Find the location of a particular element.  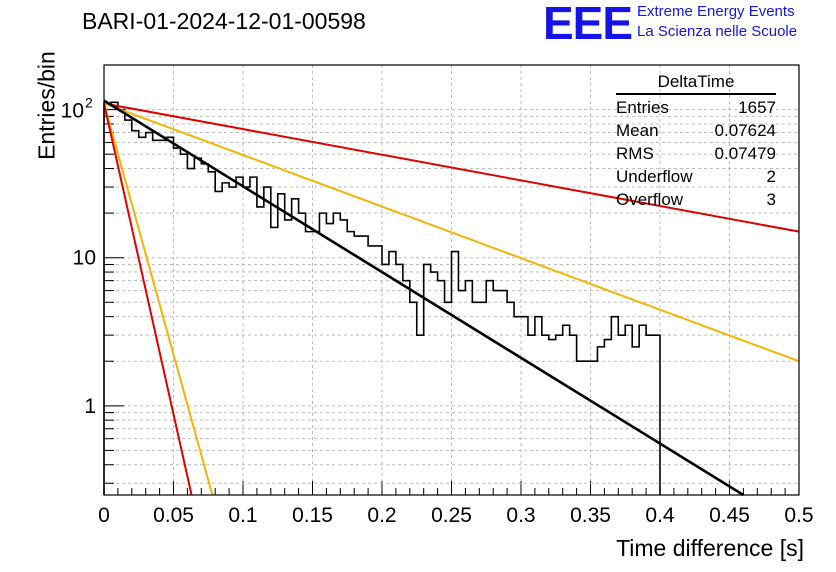

x-tick-label: 0.1 is located at coordinates (242, 515).